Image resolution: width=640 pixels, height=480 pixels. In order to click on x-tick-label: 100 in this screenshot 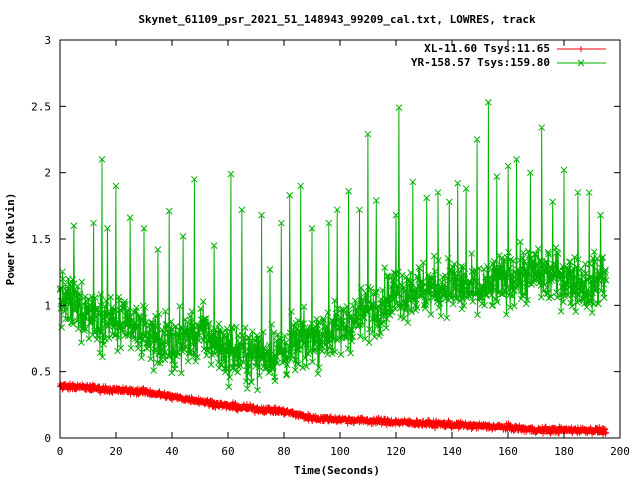, I will do `click(340, 451)`.